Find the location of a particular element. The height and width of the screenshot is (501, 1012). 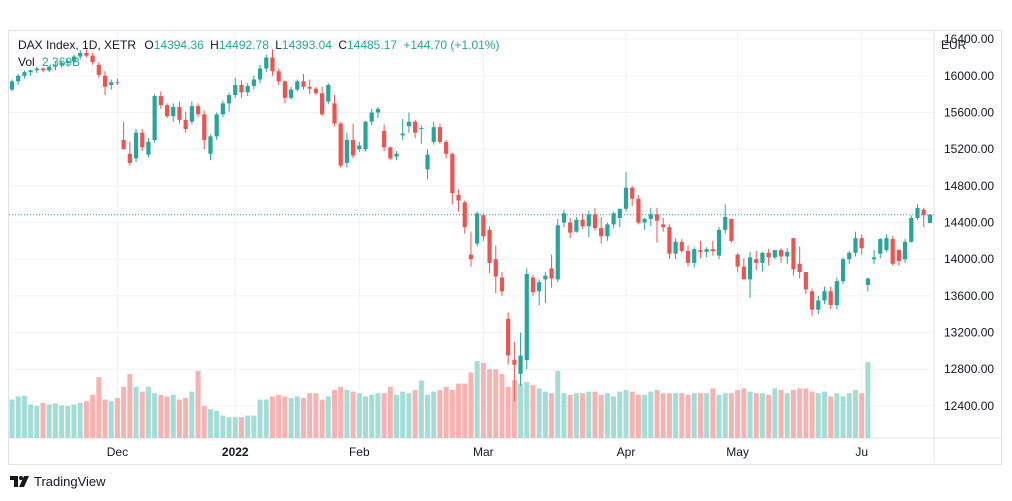

volume-legend: Vol 2.369B is located at coordinates (49, 62).